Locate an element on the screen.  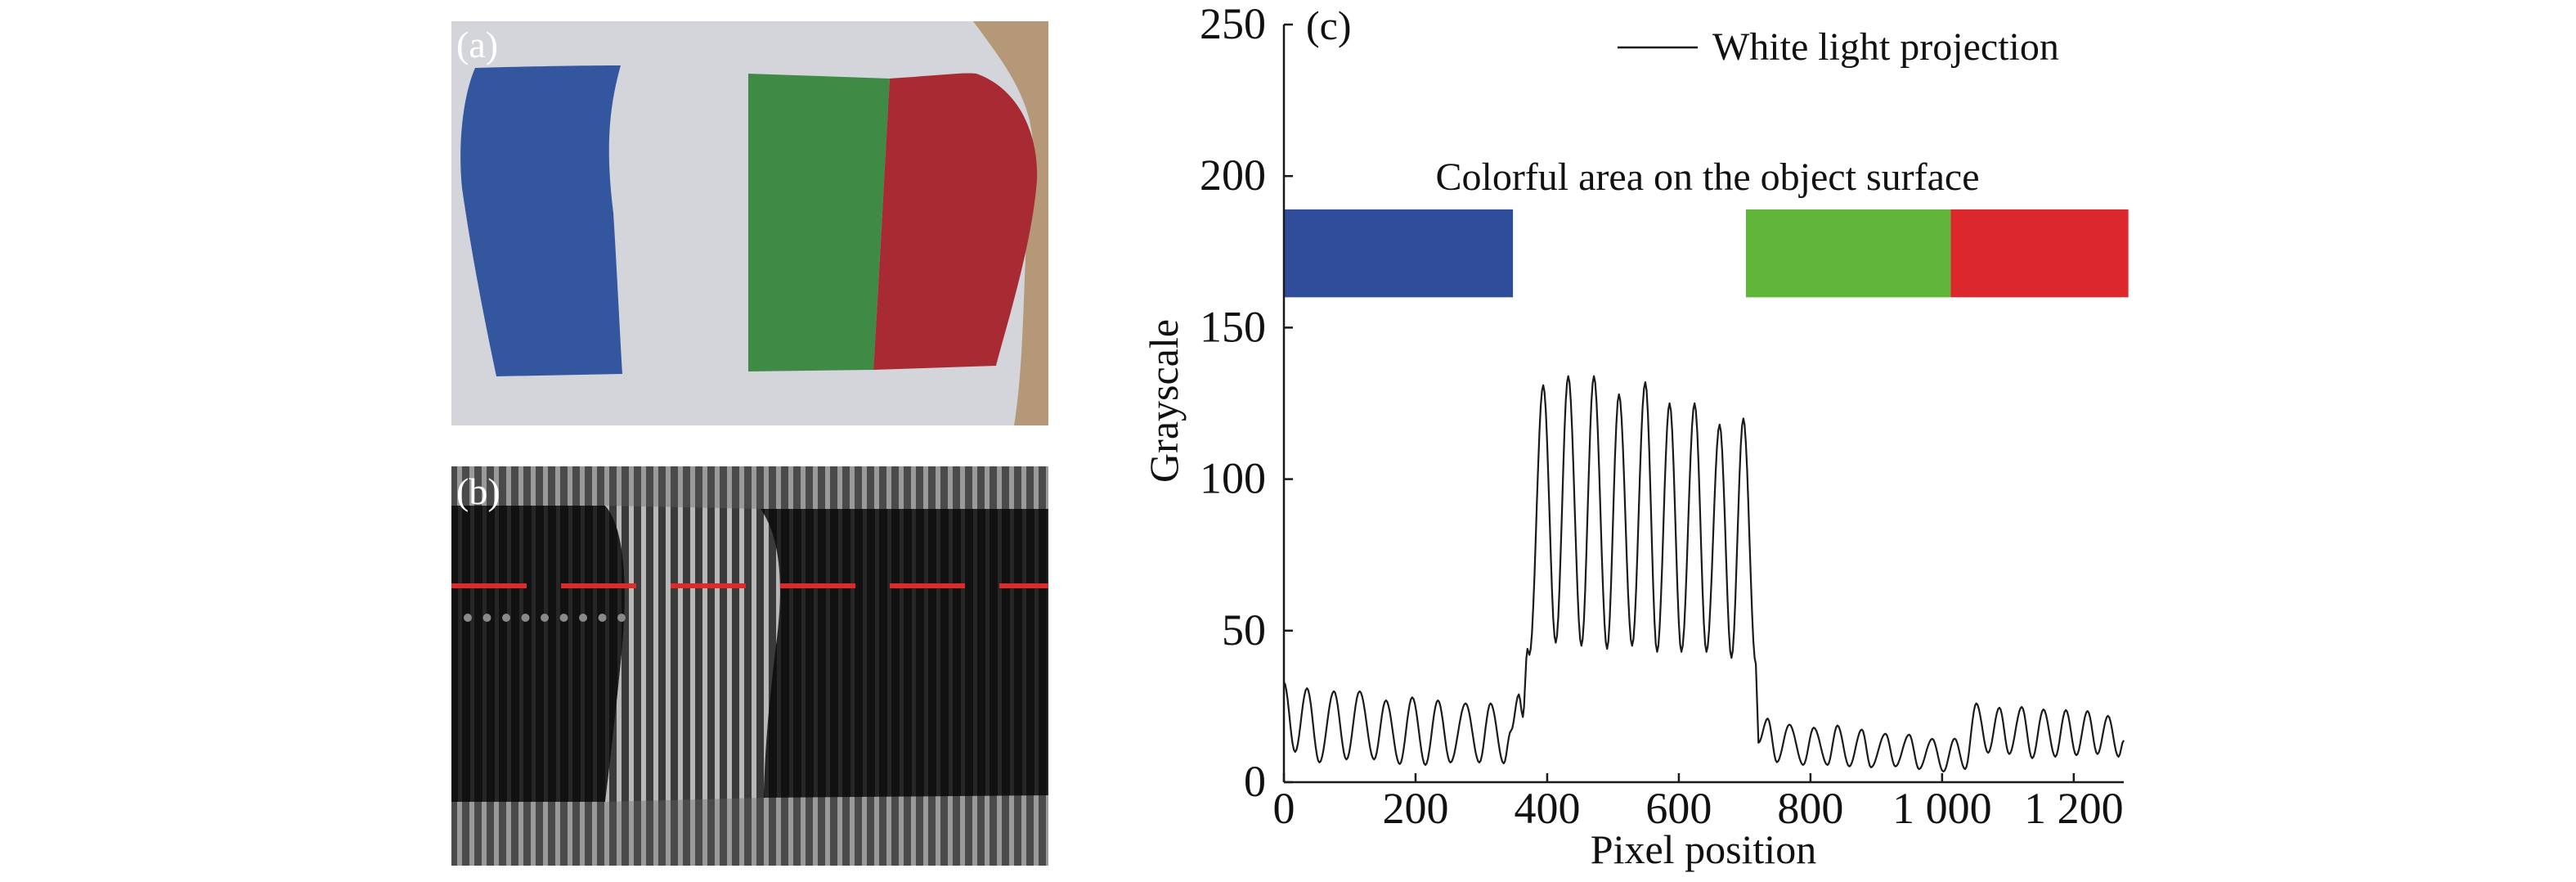
annotation-colorful-area: Colorful area on the object surface is located at coordinates (1707, 177).